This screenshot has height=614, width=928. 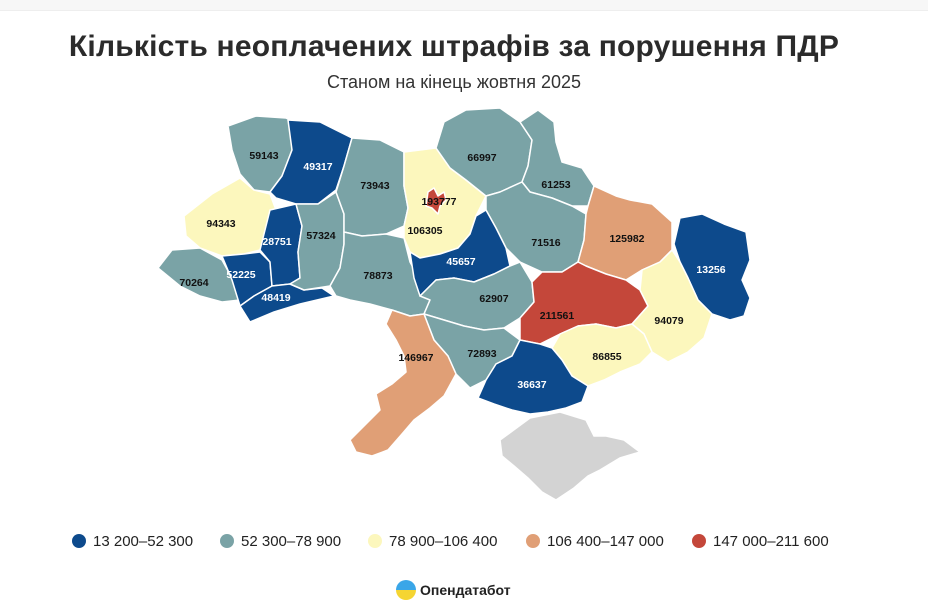 What do you see at coordinates (240, 275) in the screenshot?
I see `region-value-ivano-frankivsk: 52225` at bounding box center [240, 275].